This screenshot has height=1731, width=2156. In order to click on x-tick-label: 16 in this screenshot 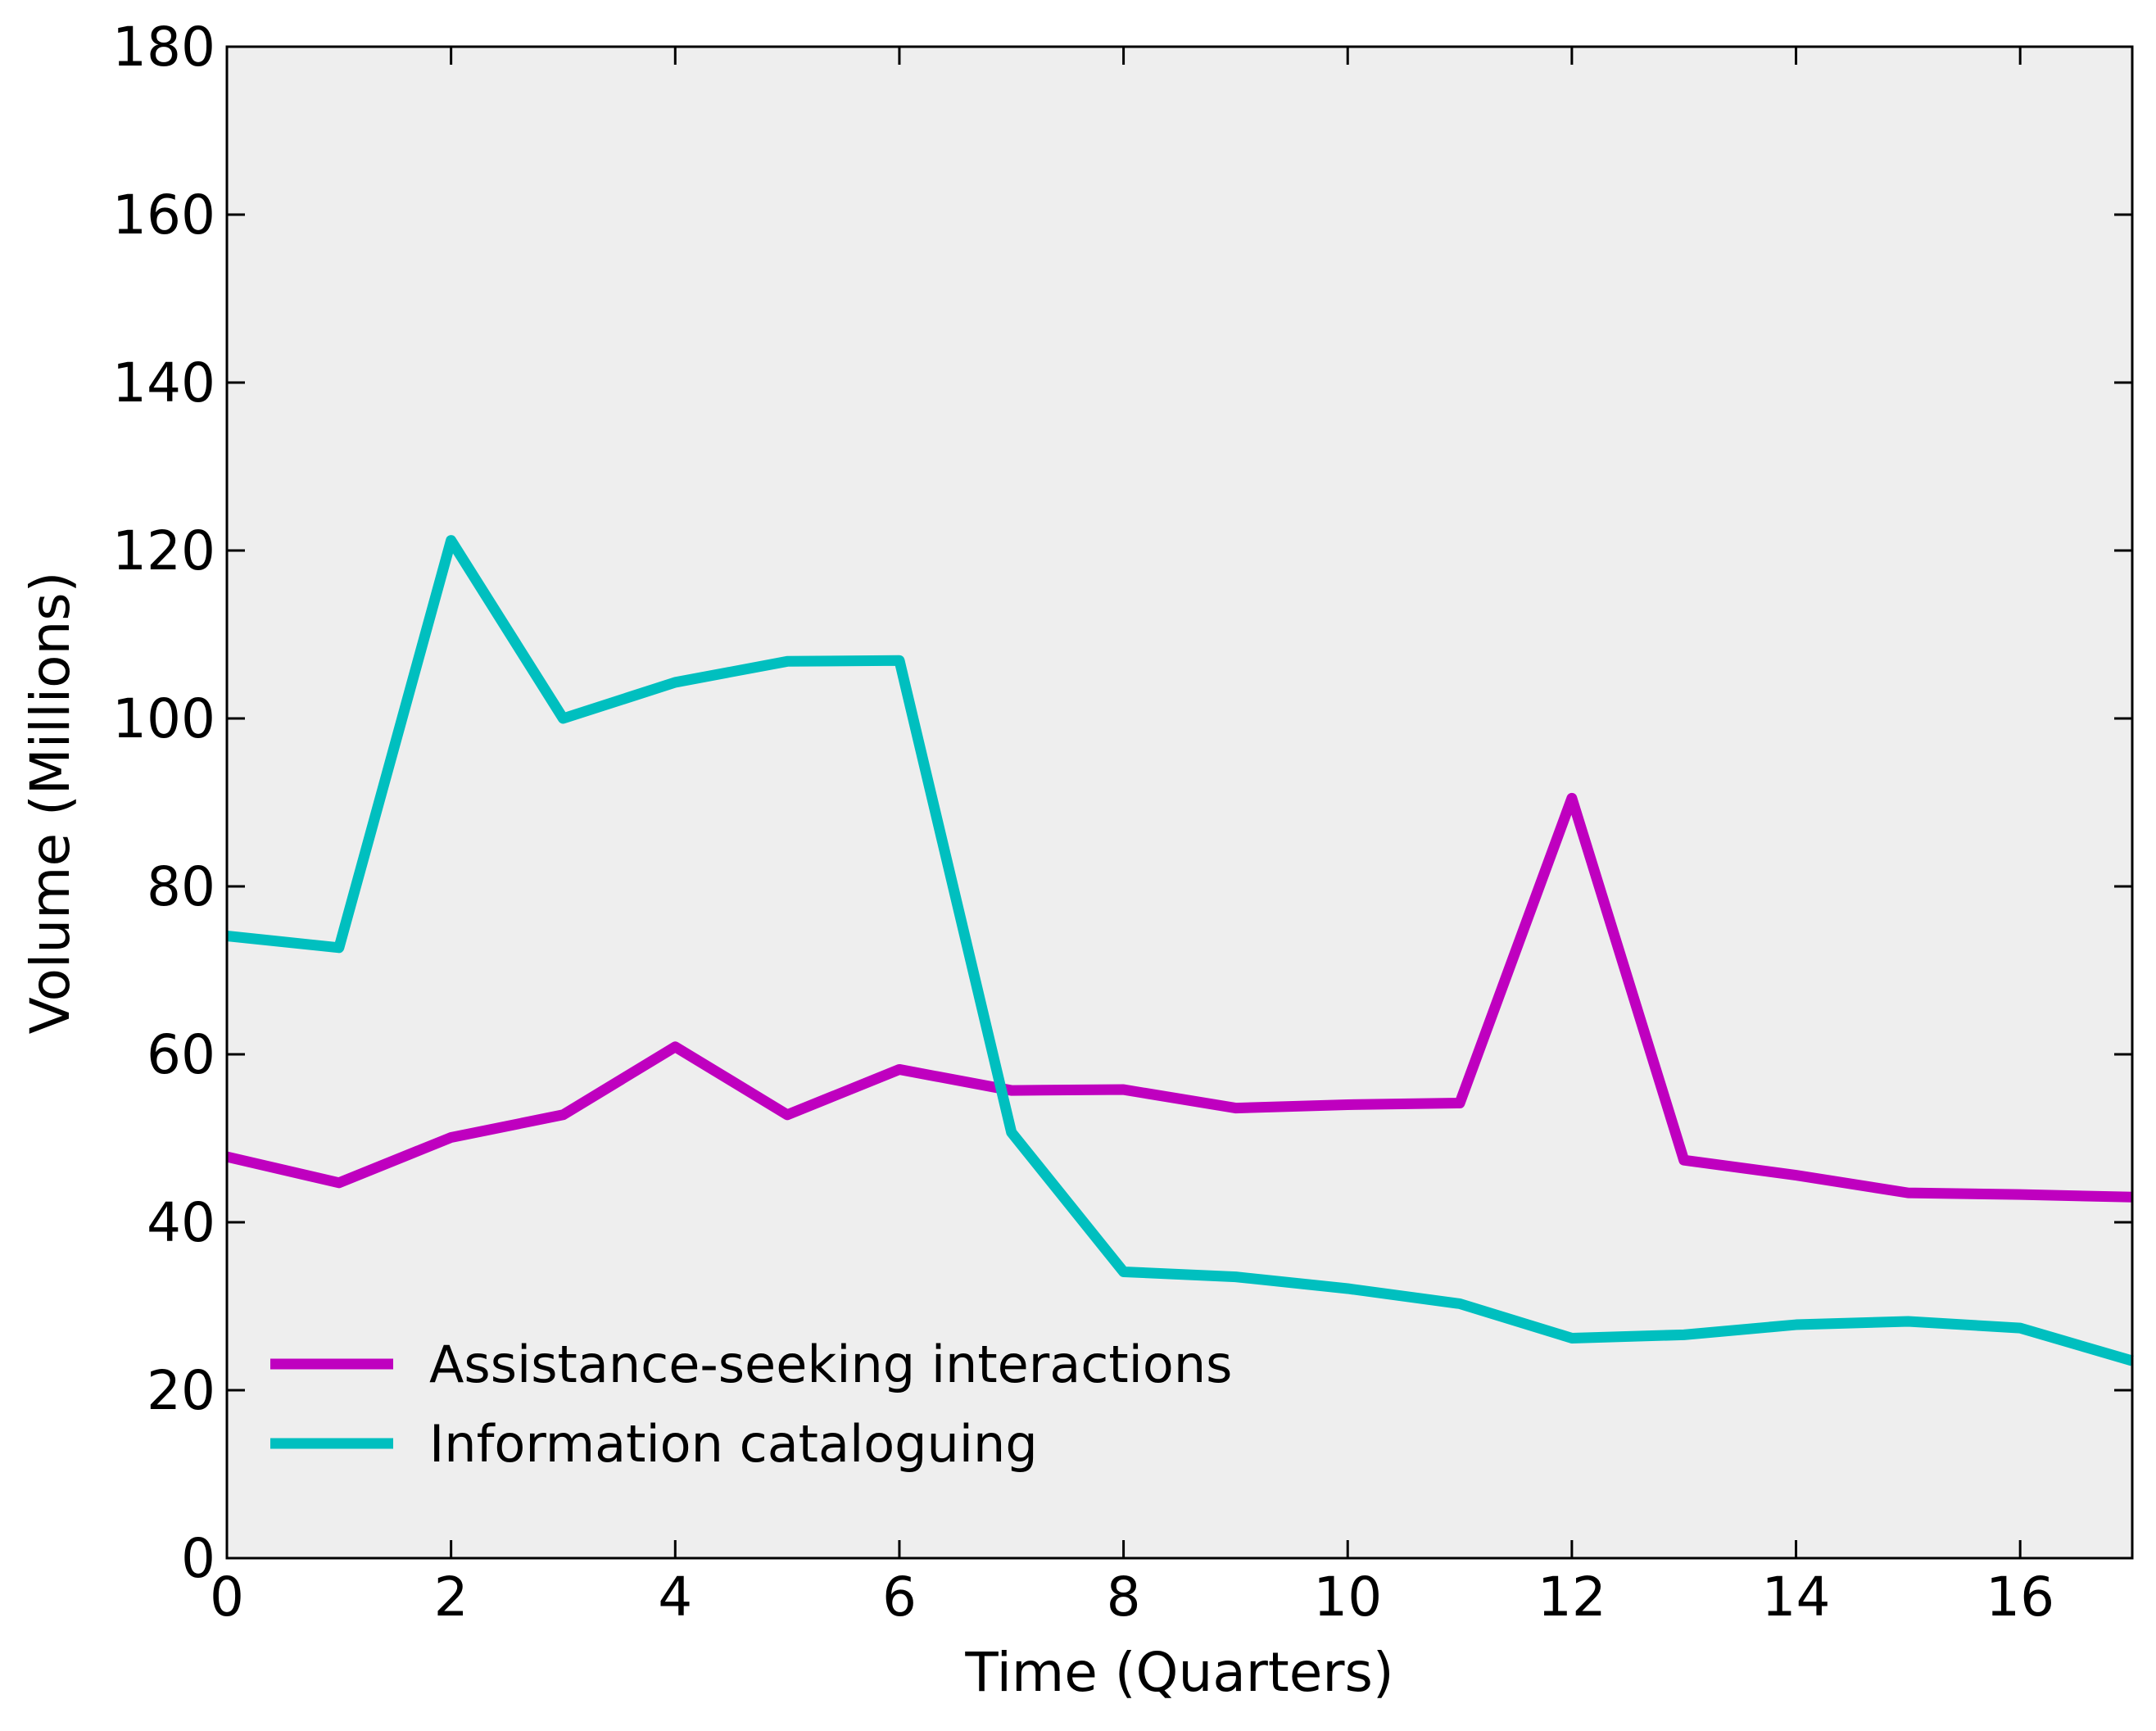, I will do `click(2020, 1597)`.